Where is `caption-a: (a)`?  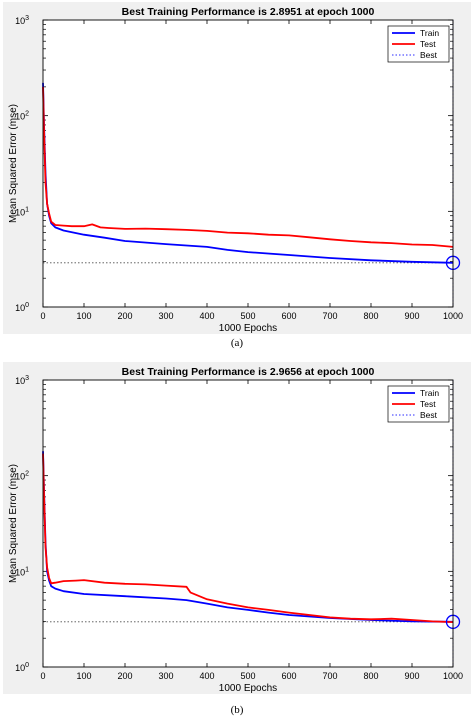 caption-a: (a) is located at coordinates (237, 343).